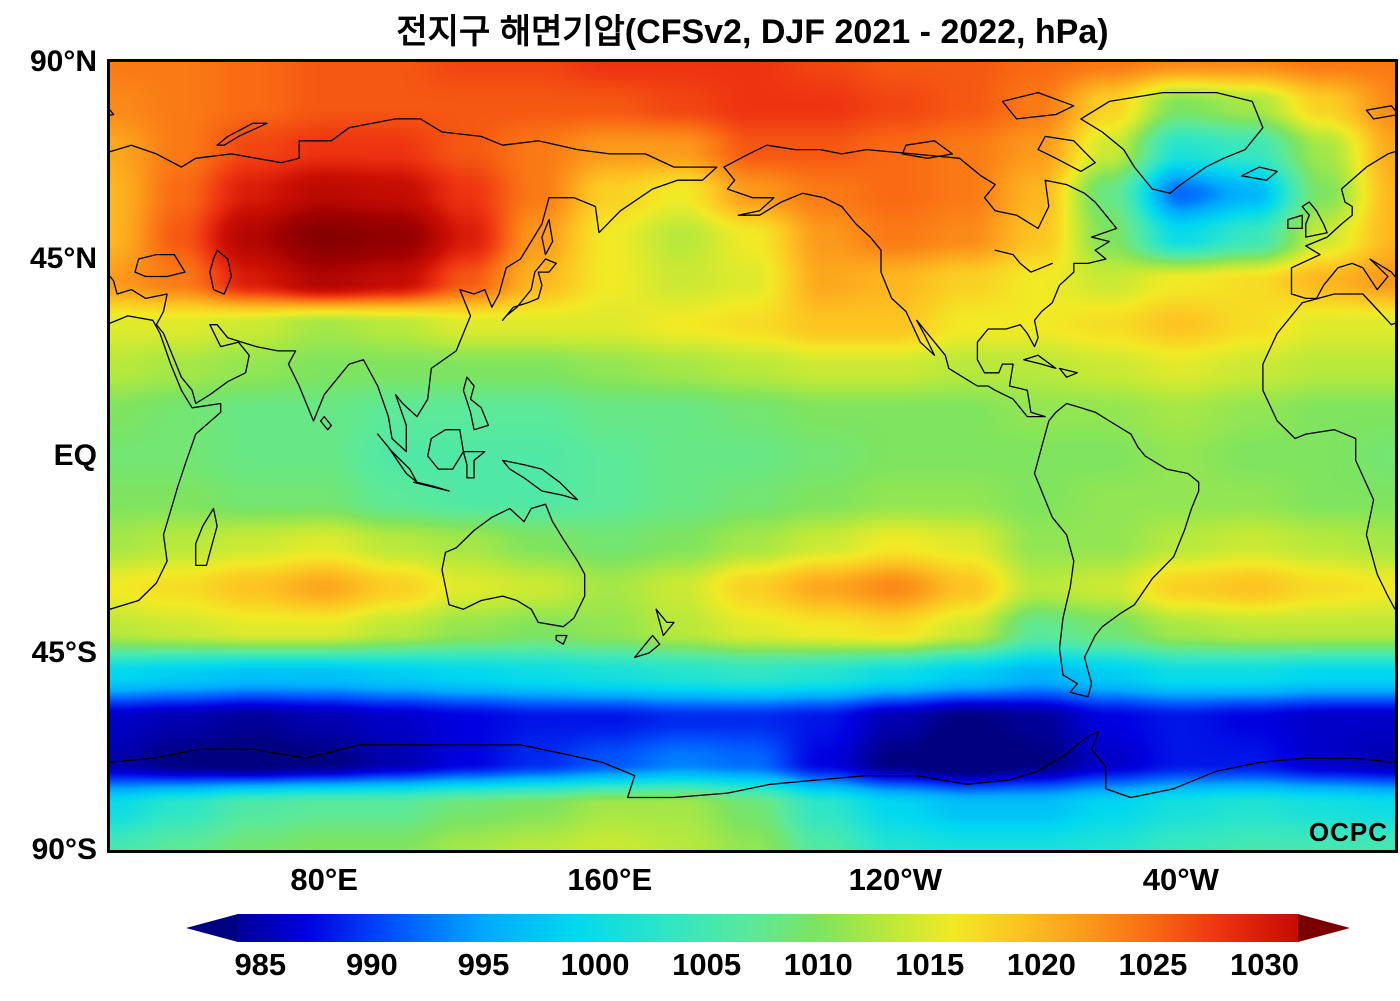 The width and height of the screenshot is (1400, 1001). What do you see at coordinates (206, 537) in the screenshot?
I see `coastline-madagascar` at bounding box center [206, 537].